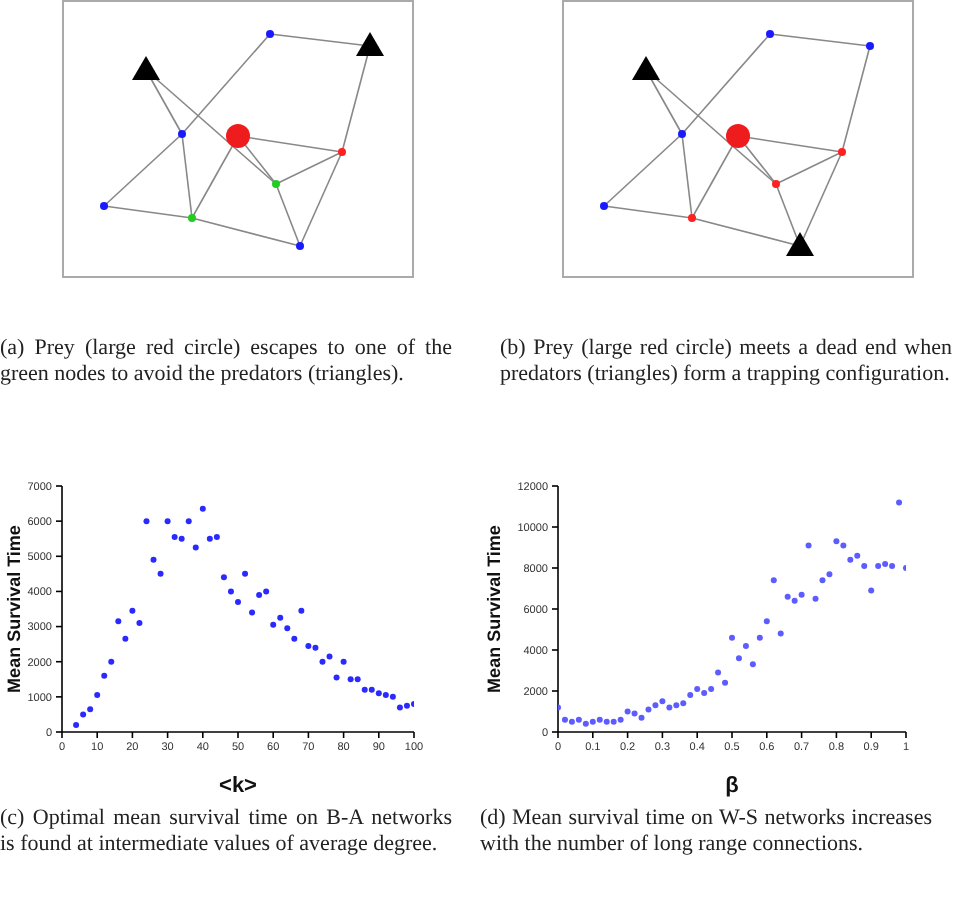 Image resolution: width=960 pixels, height=908 pixels. I want to click on x-axis-title: β, so click(732, 786).